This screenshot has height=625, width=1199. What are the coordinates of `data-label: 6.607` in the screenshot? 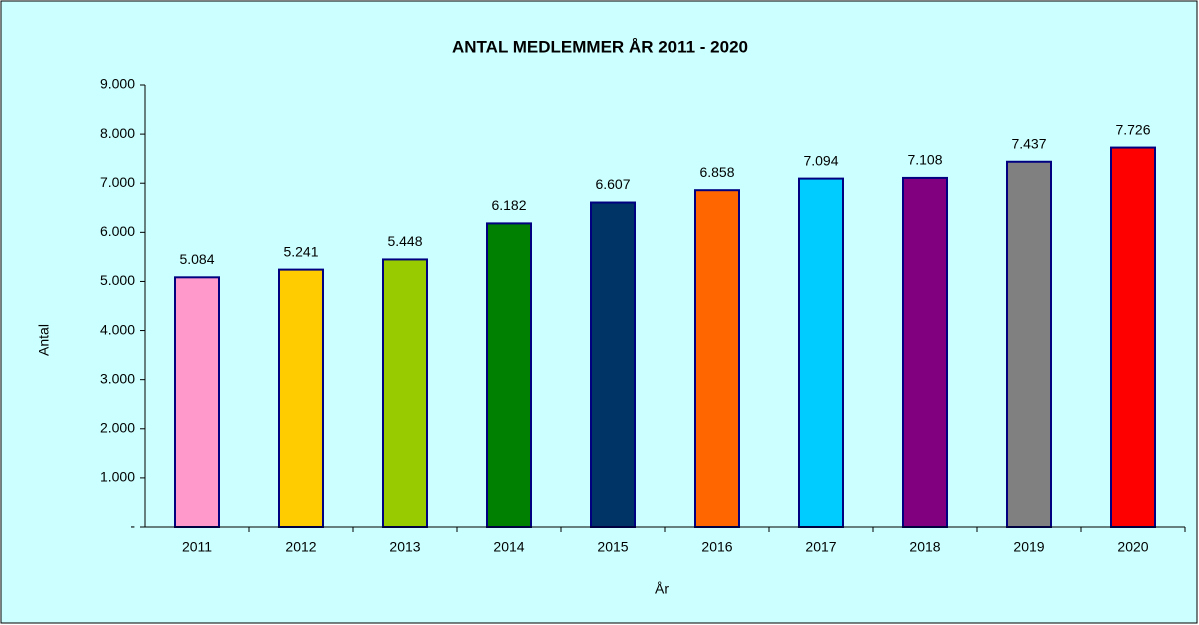 It's located at (612, 184).